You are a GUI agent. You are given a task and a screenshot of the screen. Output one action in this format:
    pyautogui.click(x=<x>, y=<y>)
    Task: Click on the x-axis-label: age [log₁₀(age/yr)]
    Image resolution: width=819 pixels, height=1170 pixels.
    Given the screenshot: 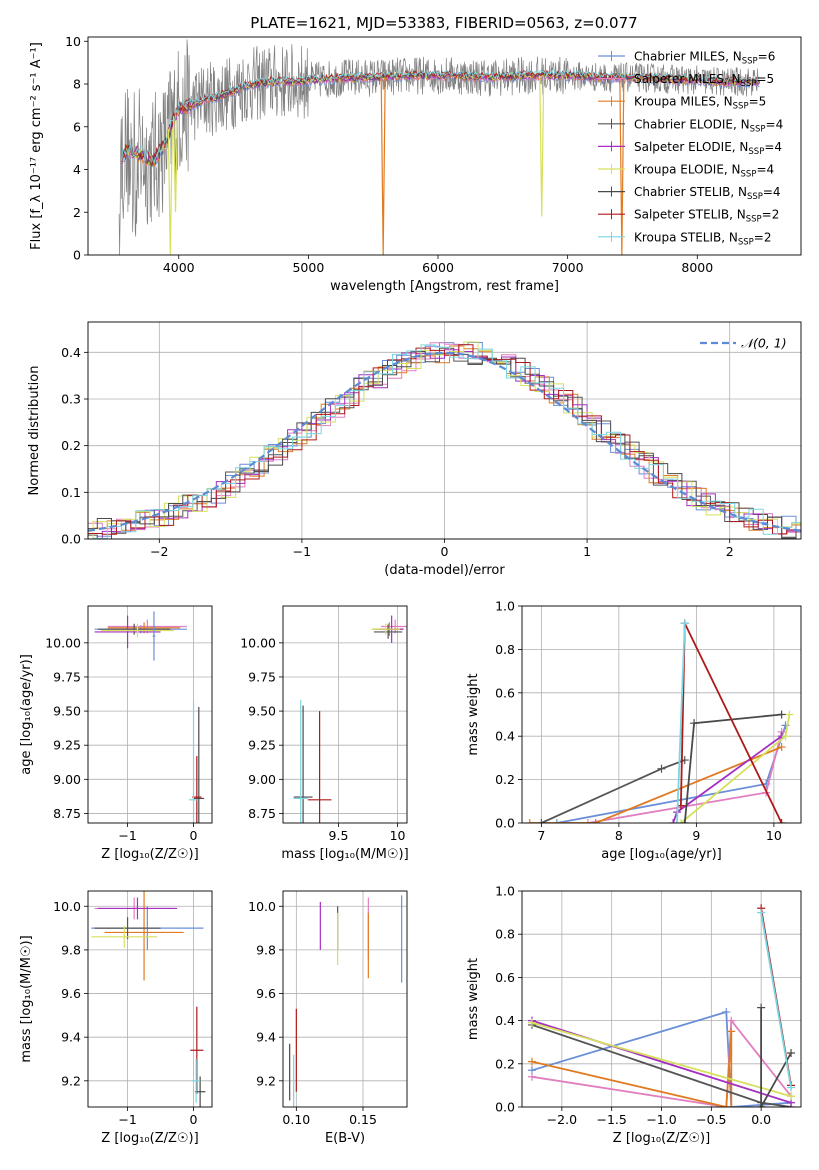 What is the action you would take?
    pyautogui.click(x=661, y=854)
    